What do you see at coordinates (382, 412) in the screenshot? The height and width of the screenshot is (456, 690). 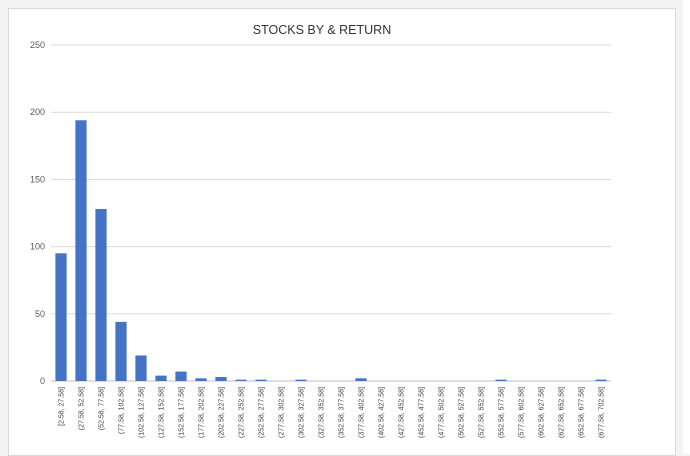 I see `x-tick-label: (402.58, 427.58]` at bounding box center [382, 412].